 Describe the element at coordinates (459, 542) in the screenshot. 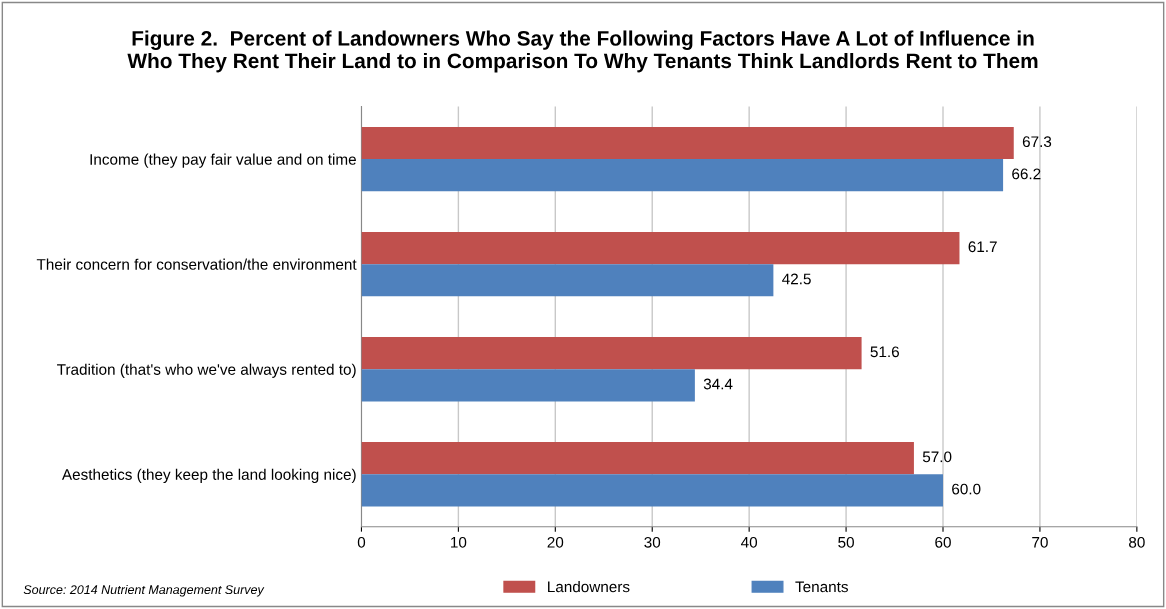

I see `x-tick-label: 10` at that location.